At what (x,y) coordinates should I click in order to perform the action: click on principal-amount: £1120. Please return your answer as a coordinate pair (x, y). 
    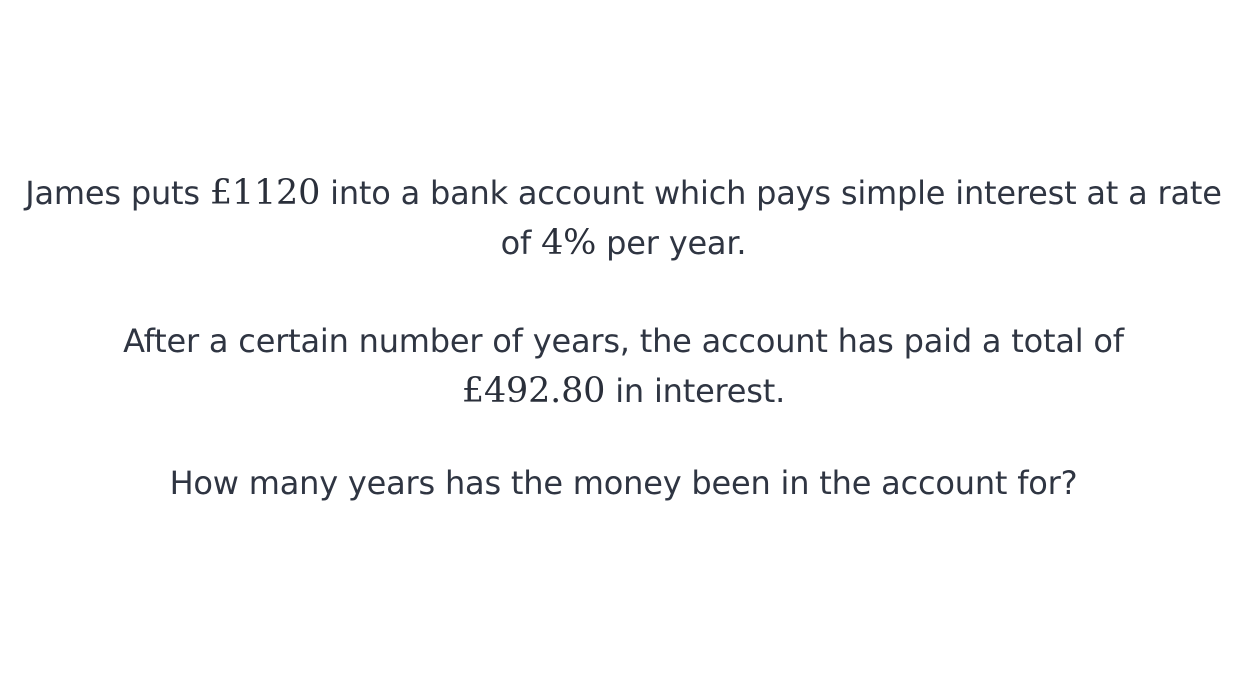
    Looking at the image, I should click on (265, 193).